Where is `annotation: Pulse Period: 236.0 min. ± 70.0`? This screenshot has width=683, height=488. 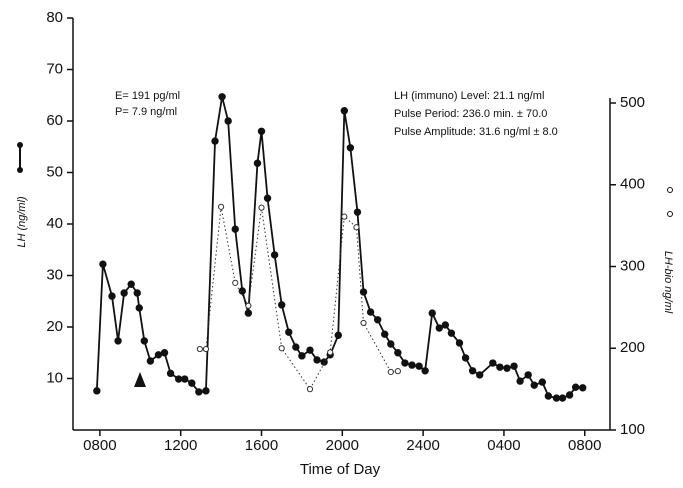 annotation: Pulse Period: 236.0 min. ± 70.0 is located at coordinates (470, 114).